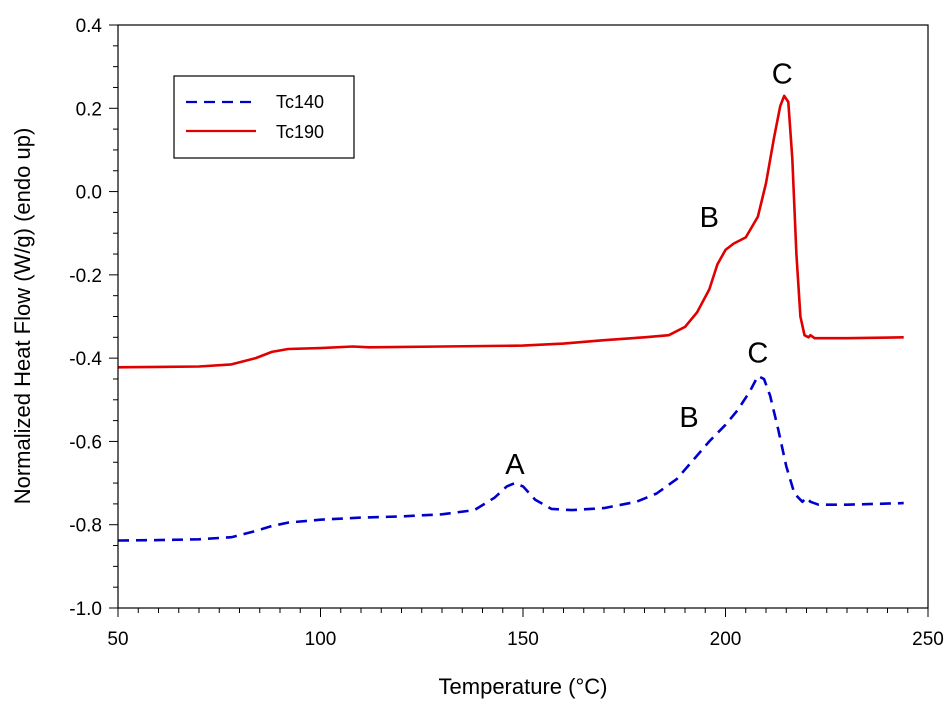 The height and width of the screenshot is (702, 947). I want to click on x-tick-label: 50, so click(117, 639).